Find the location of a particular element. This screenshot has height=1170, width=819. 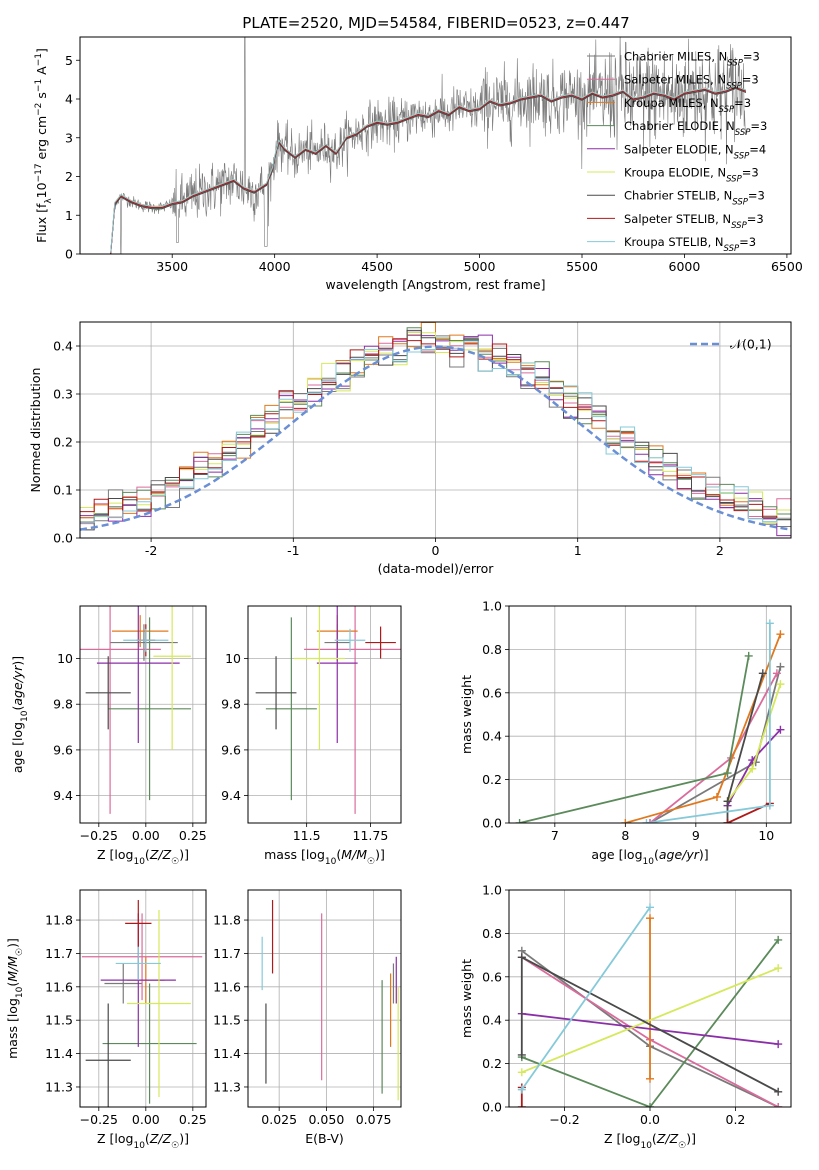

x-tick-label: 5500 is located at coordinates (582, 266).